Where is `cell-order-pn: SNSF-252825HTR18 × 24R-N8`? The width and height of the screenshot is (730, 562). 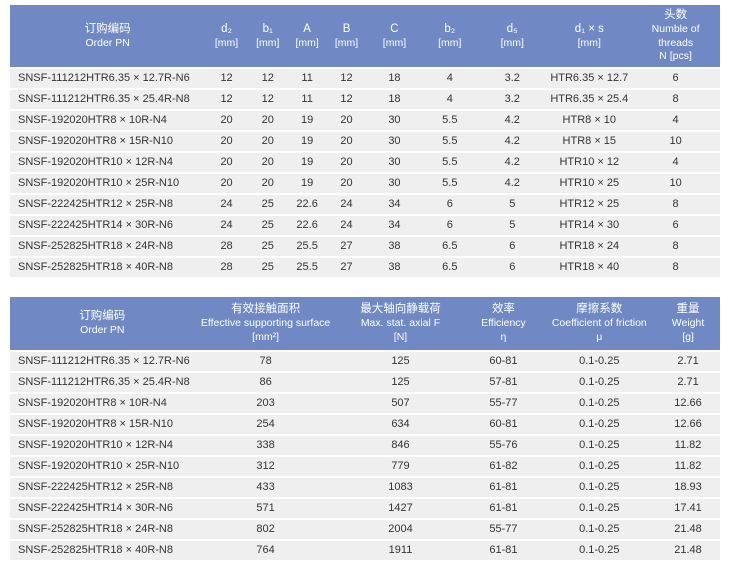 cell-order-pn: SNSF-252825HTR18 × 24R-N8 is located at coordinates (108, 246).